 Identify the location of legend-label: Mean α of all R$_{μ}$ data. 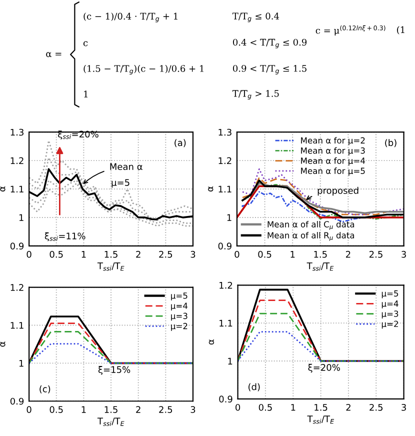
(311, 236).